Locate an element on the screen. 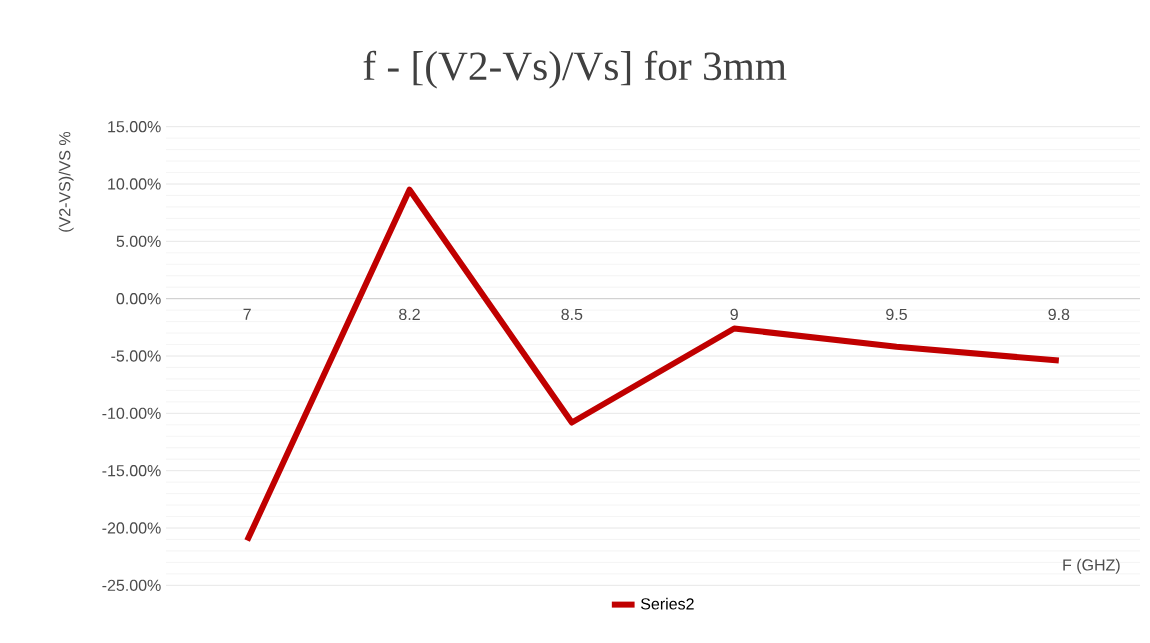 The image size is (1150, 643). y-tick-label: -5.00% is located at coordinates (136, 356).